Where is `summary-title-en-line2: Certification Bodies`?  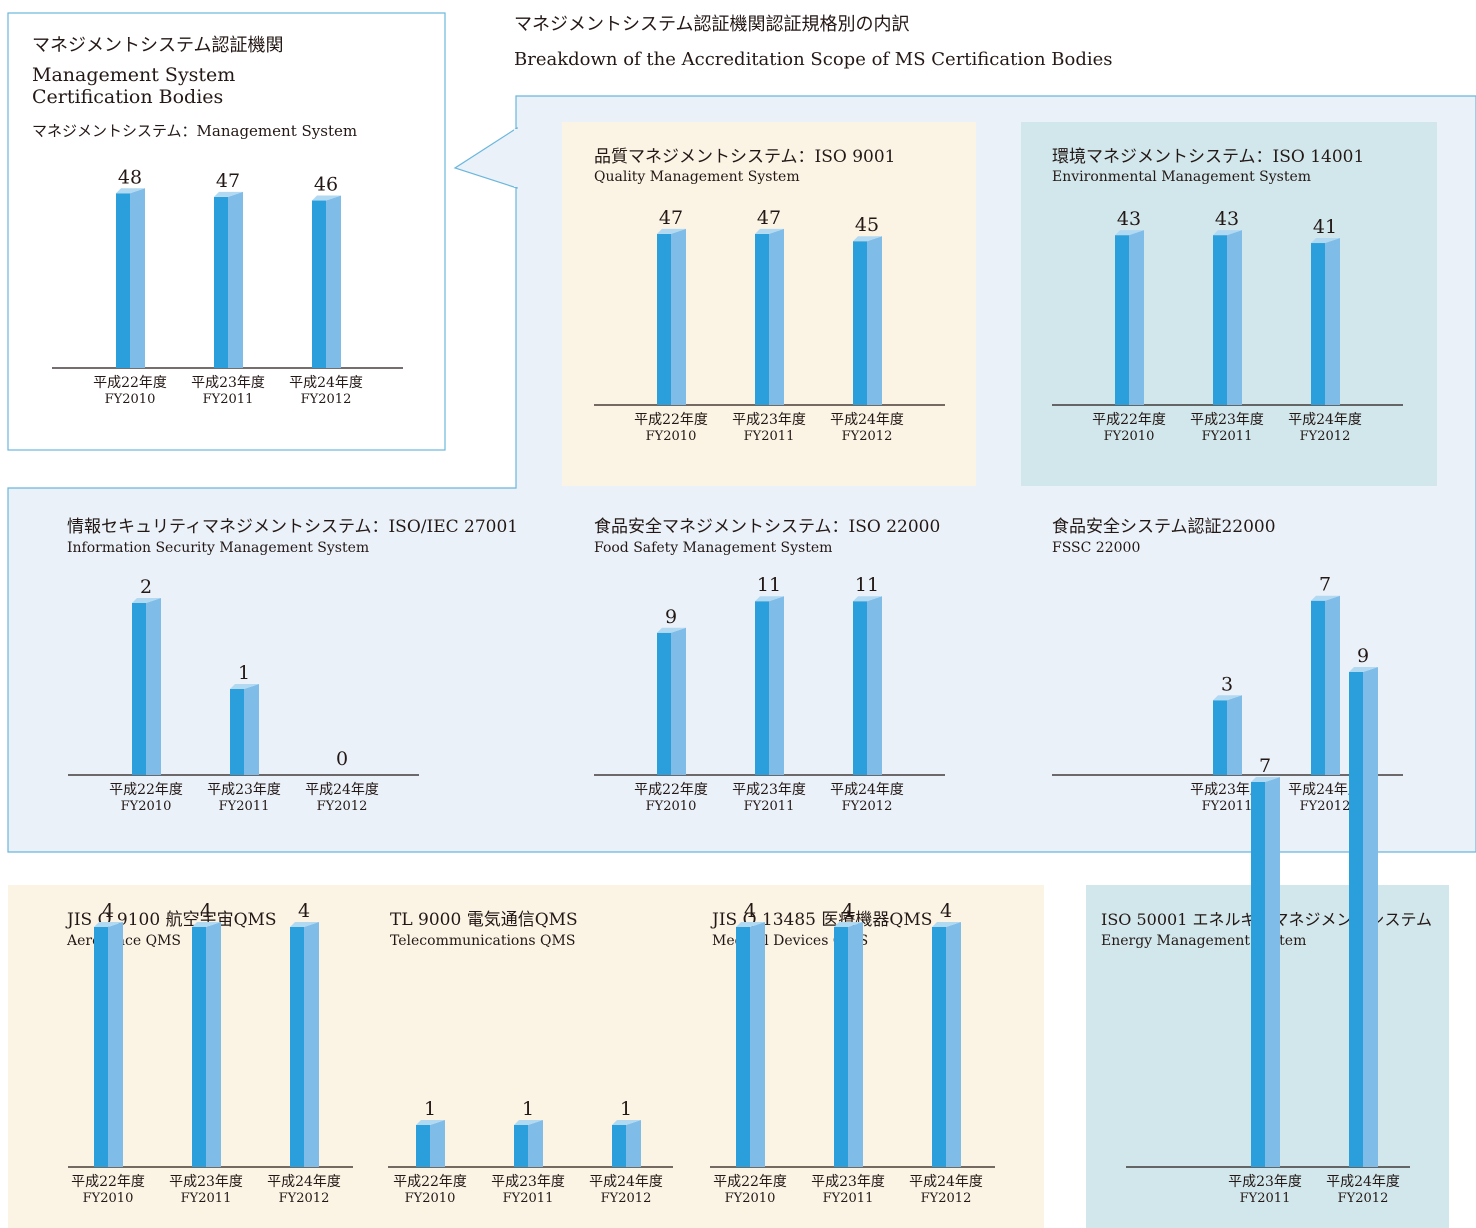
summary-title-en-line2: Certification Bodies is located at coordinates (128, 97).